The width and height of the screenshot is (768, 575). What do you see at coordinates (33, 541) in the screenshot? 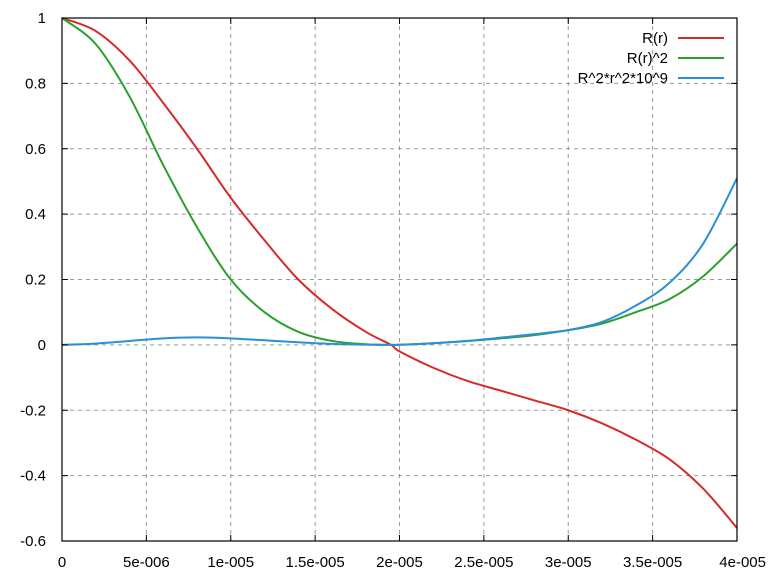
I see `y-tick-label: -0.6` at bounding box center [33, 541].